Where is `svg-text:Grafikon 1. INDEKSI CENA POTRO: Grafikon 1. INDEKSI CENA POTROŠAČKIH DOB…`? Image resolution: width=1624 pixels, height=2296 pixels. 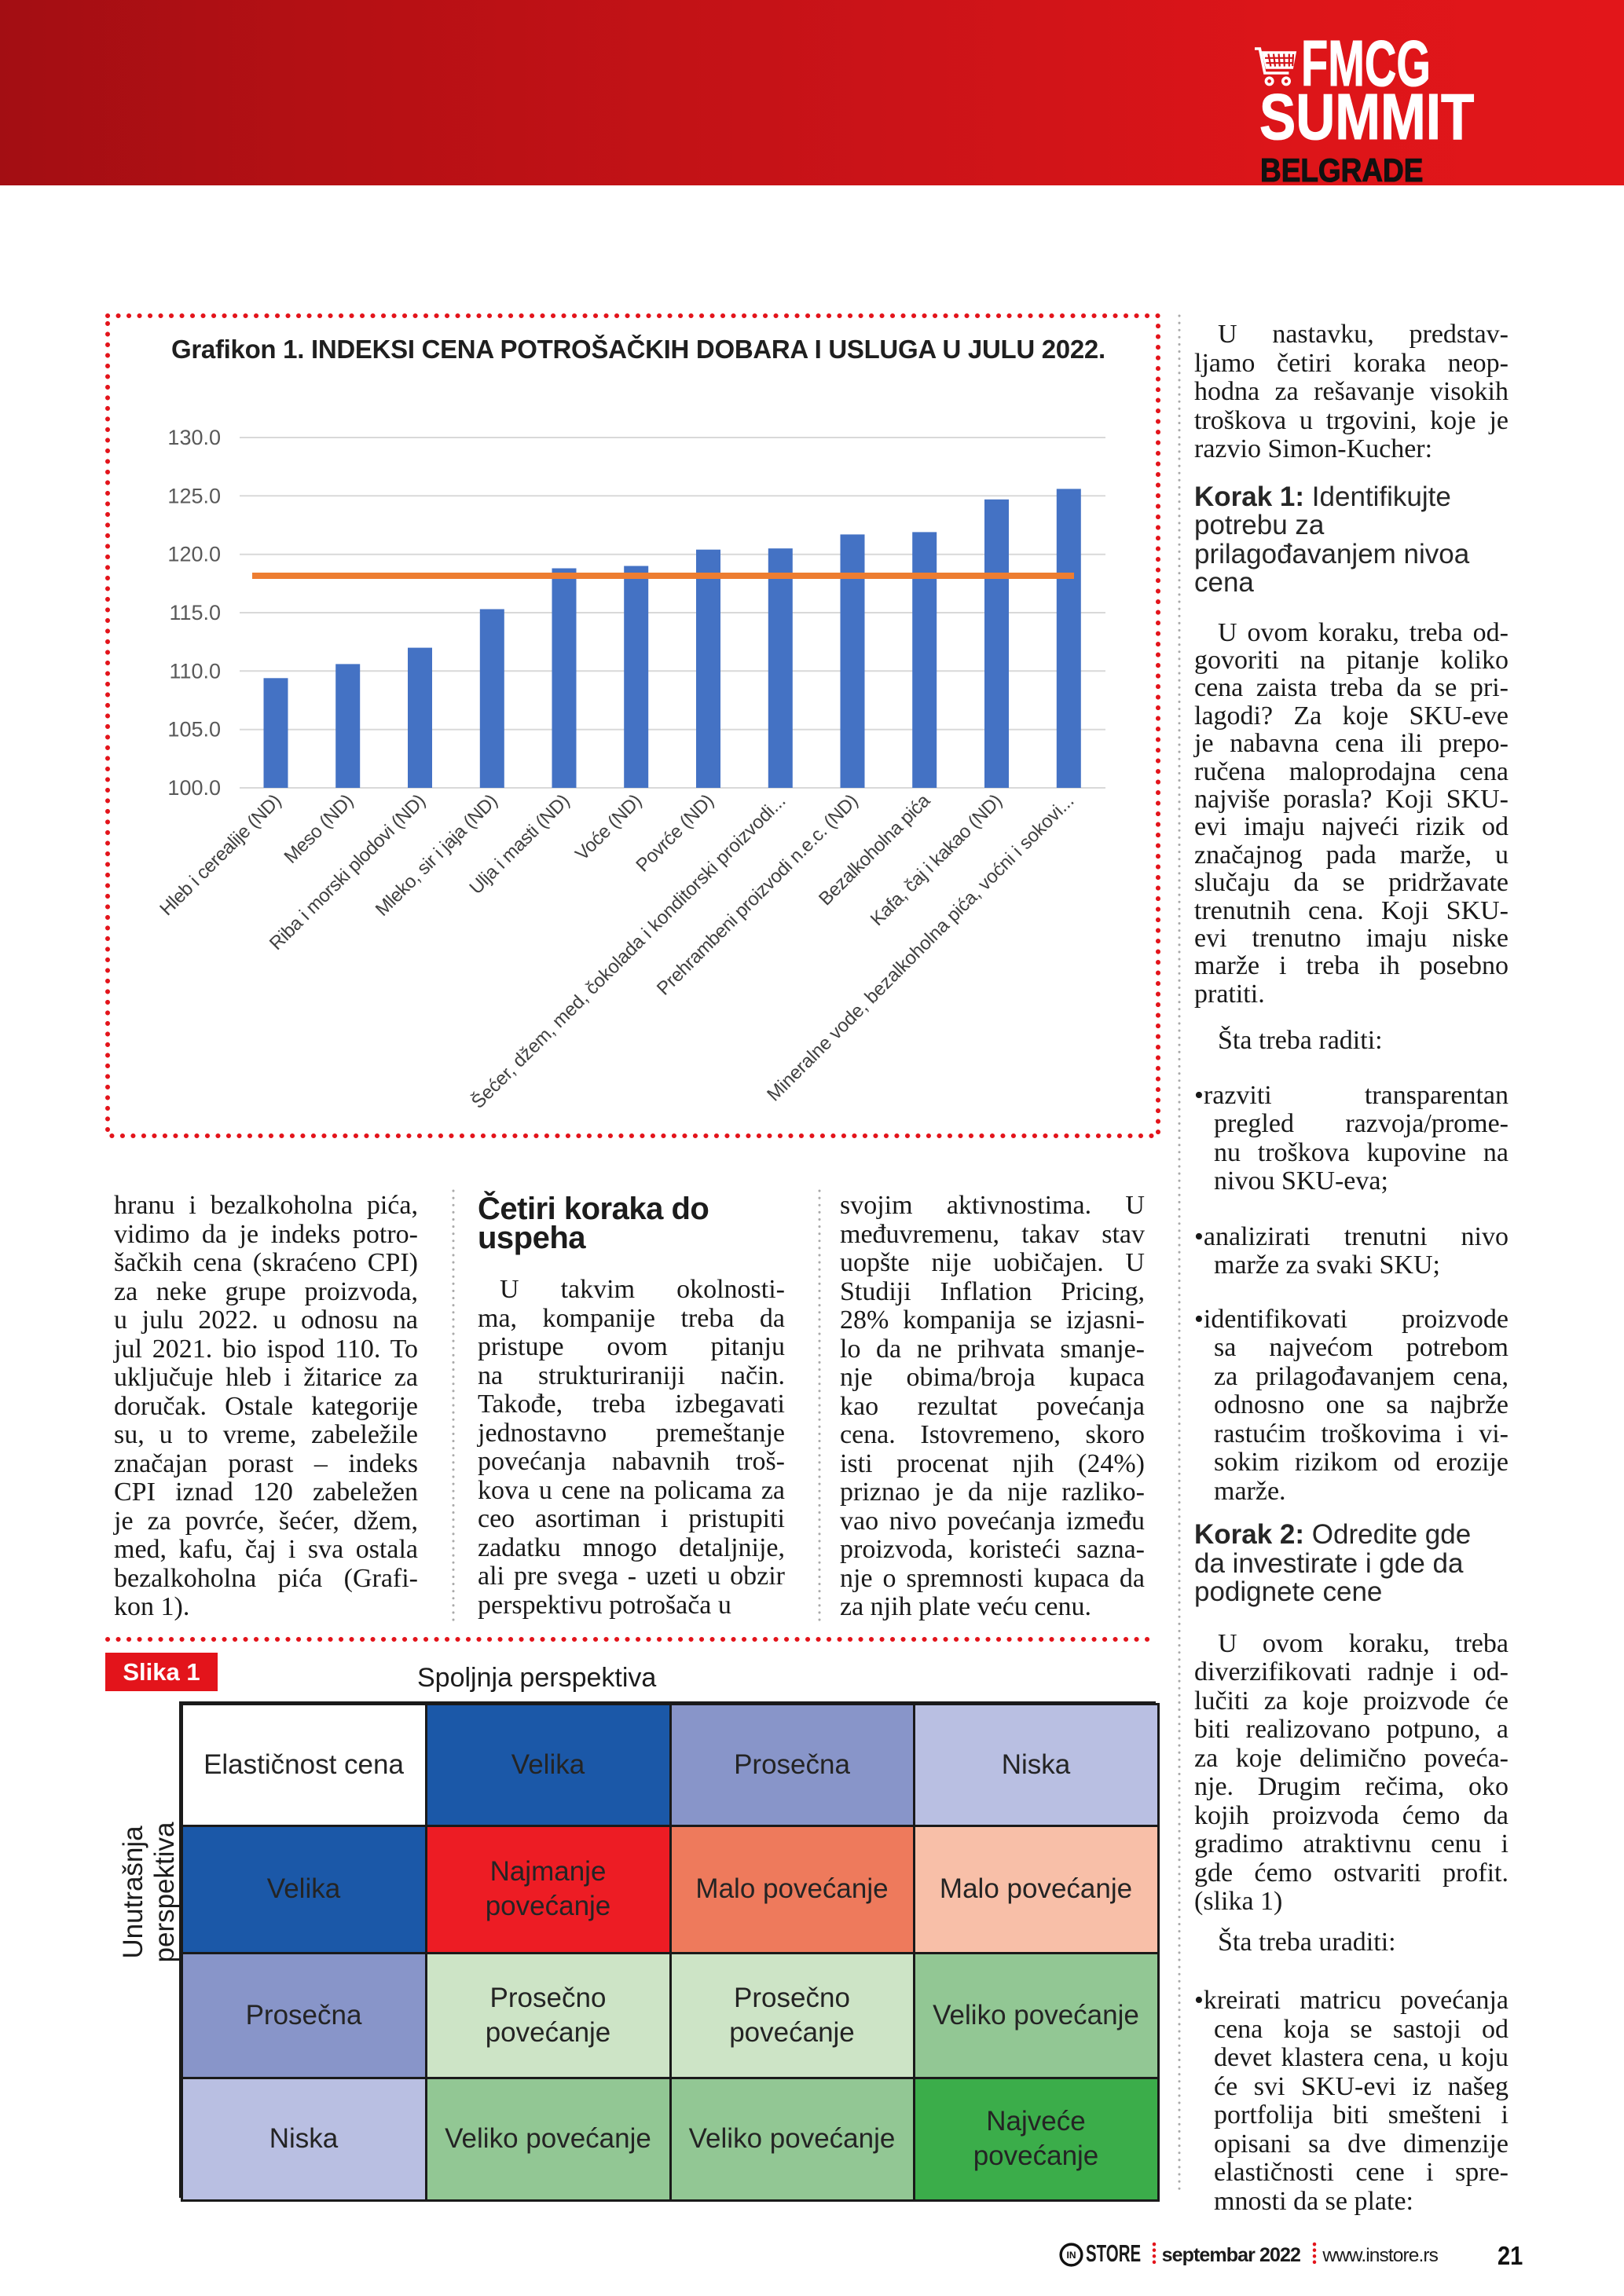
svg-text:Grafikon 1. INDEKSI CENA POTRO: Grafikon 1. INDEKSI CENA POTROŠAČKIH DOB… is located at coordinates (638, 349).